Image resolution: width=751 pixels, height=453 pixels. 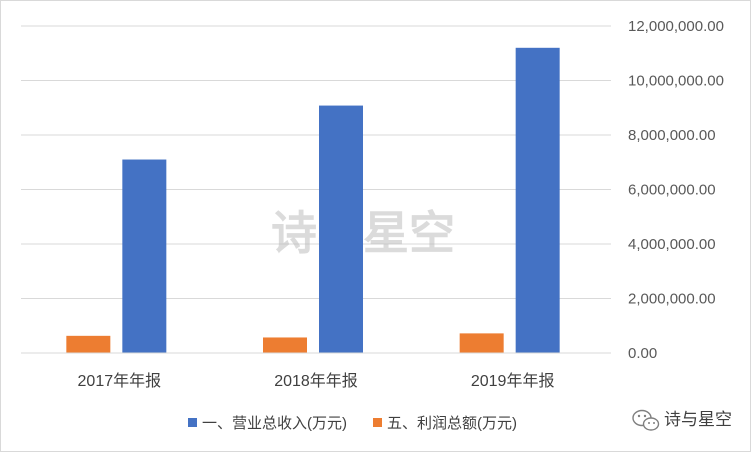 I want to click on x-category-label: 2019年年报, so click(x=513, y=381).